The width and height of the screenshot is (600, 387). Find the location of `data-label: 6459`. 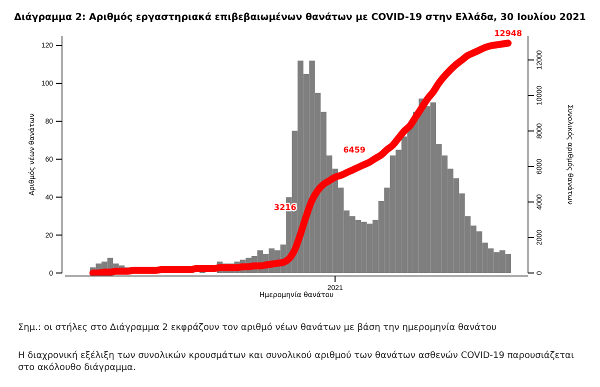

data-label: 6459 is located at coordinates (354, 149).